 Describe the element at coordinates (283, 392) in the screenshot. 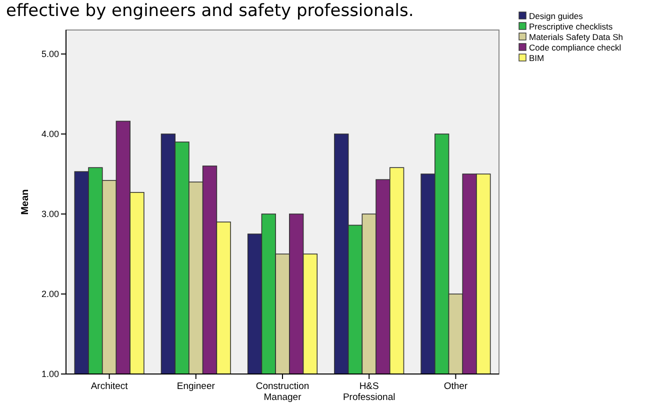

I see `x-tick-label: Construction Manager` at that location.